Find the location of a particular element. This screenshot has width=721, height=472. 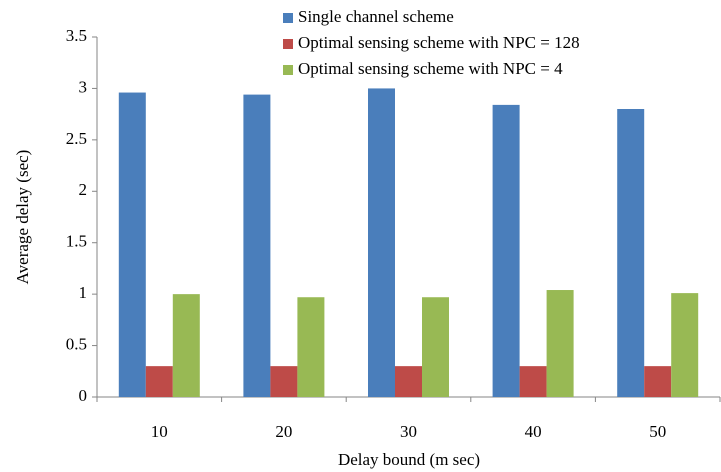

x-tick-label: 50 is located at coordinates (657, 431).